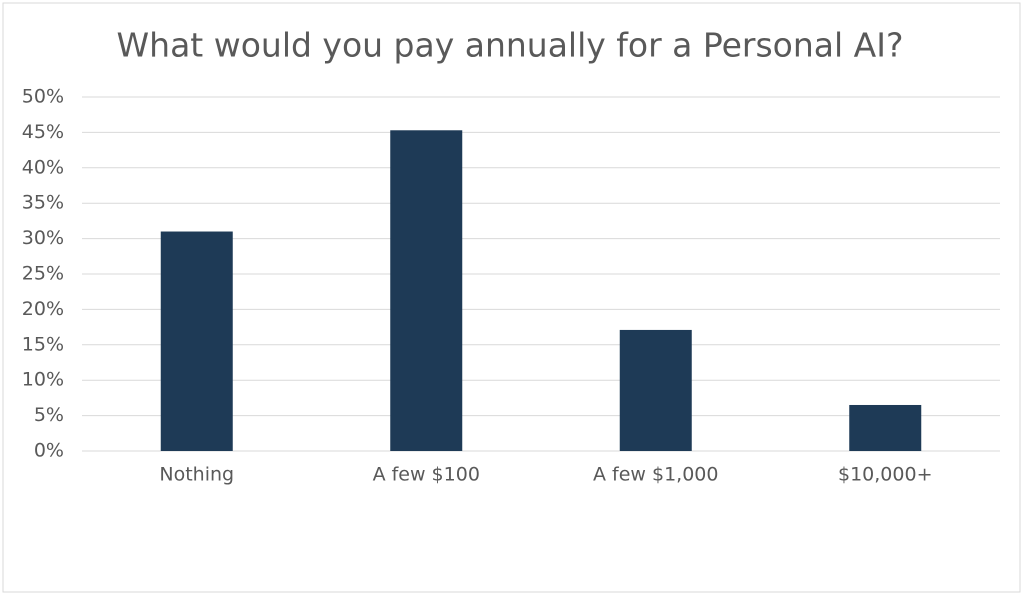 The width and height of the screenshot is (1024, 597). I want to click on x-tick-label: A few $100, so click(426, 475).